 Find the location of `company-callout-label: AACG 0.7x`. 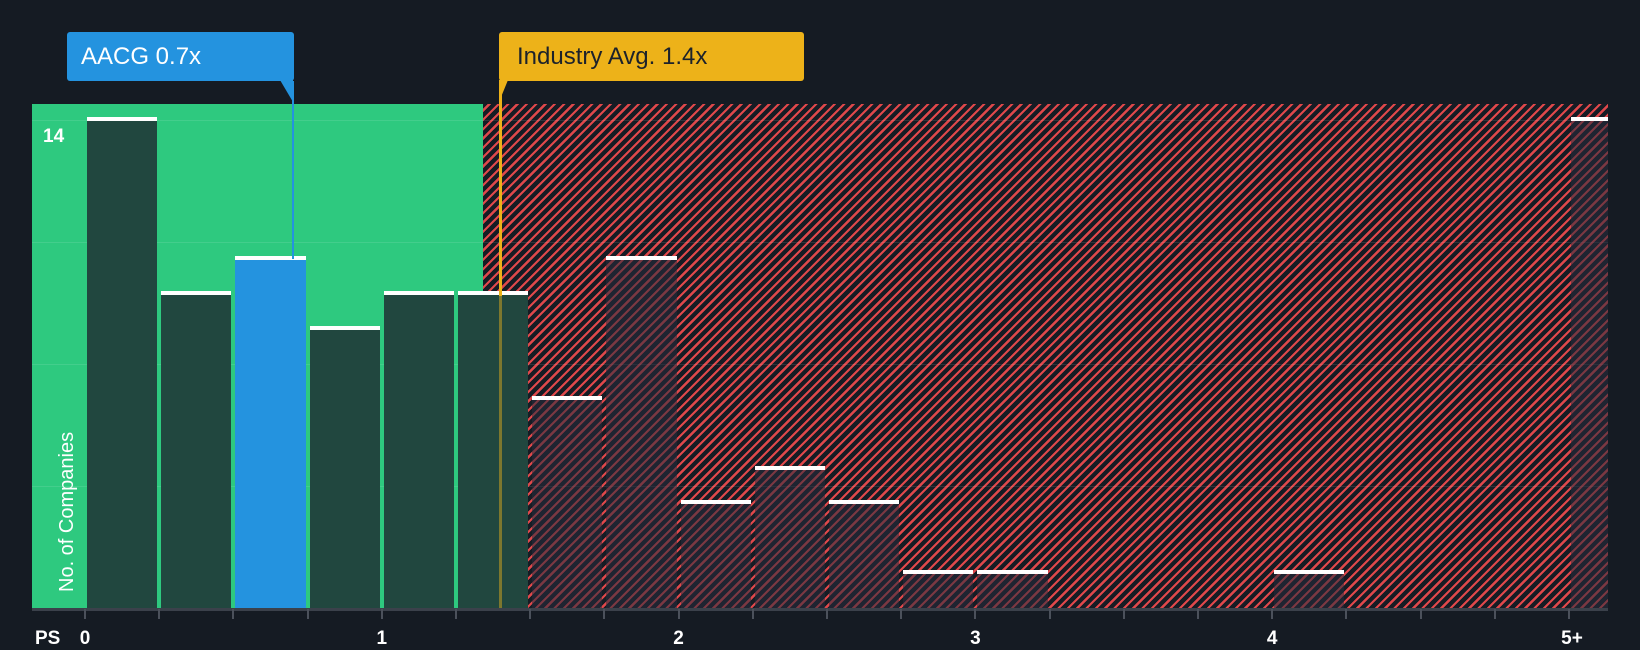

company-callout-label: AACG 0.7x is located at coordinates (141, 56).